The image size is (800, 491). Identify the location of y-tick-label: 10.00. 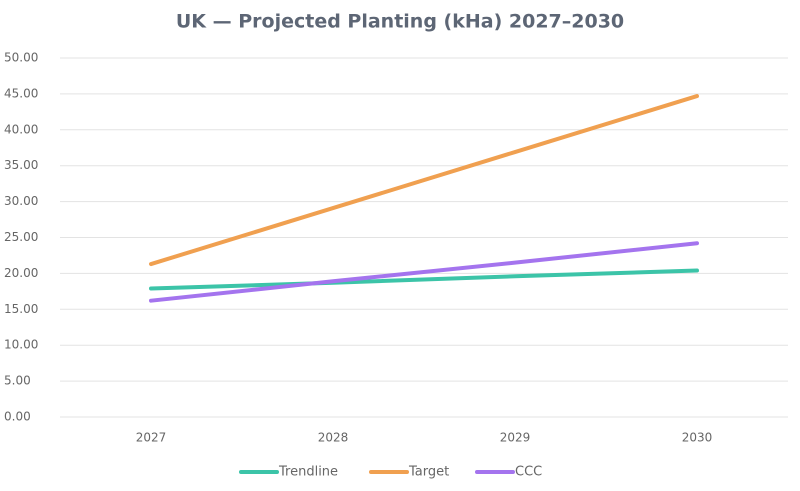
(21, 345).